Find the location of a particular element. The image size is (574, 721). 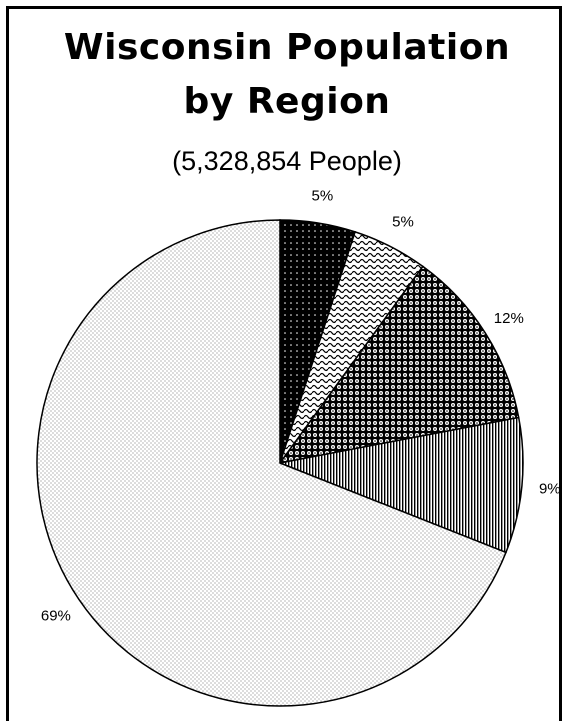

pie-slice-label-5: 69% is located at coordinates (56, 615).